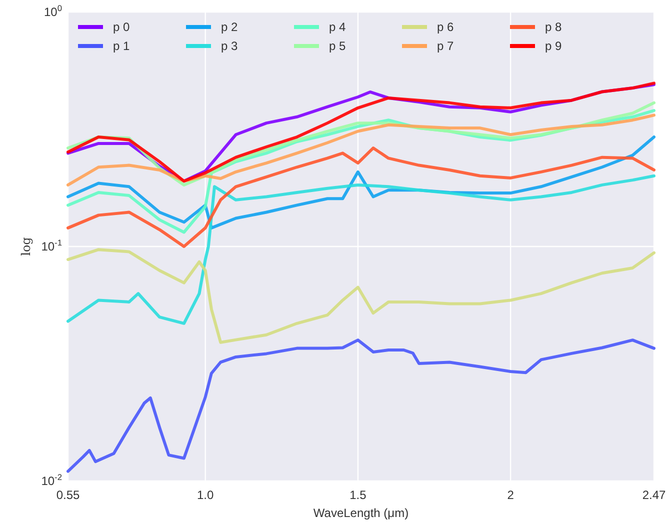 This screenshot has width=667, height=525. Describe the element at coordinates (121, 46) in the screenshot. I see `legend-label: p 1` at that location.